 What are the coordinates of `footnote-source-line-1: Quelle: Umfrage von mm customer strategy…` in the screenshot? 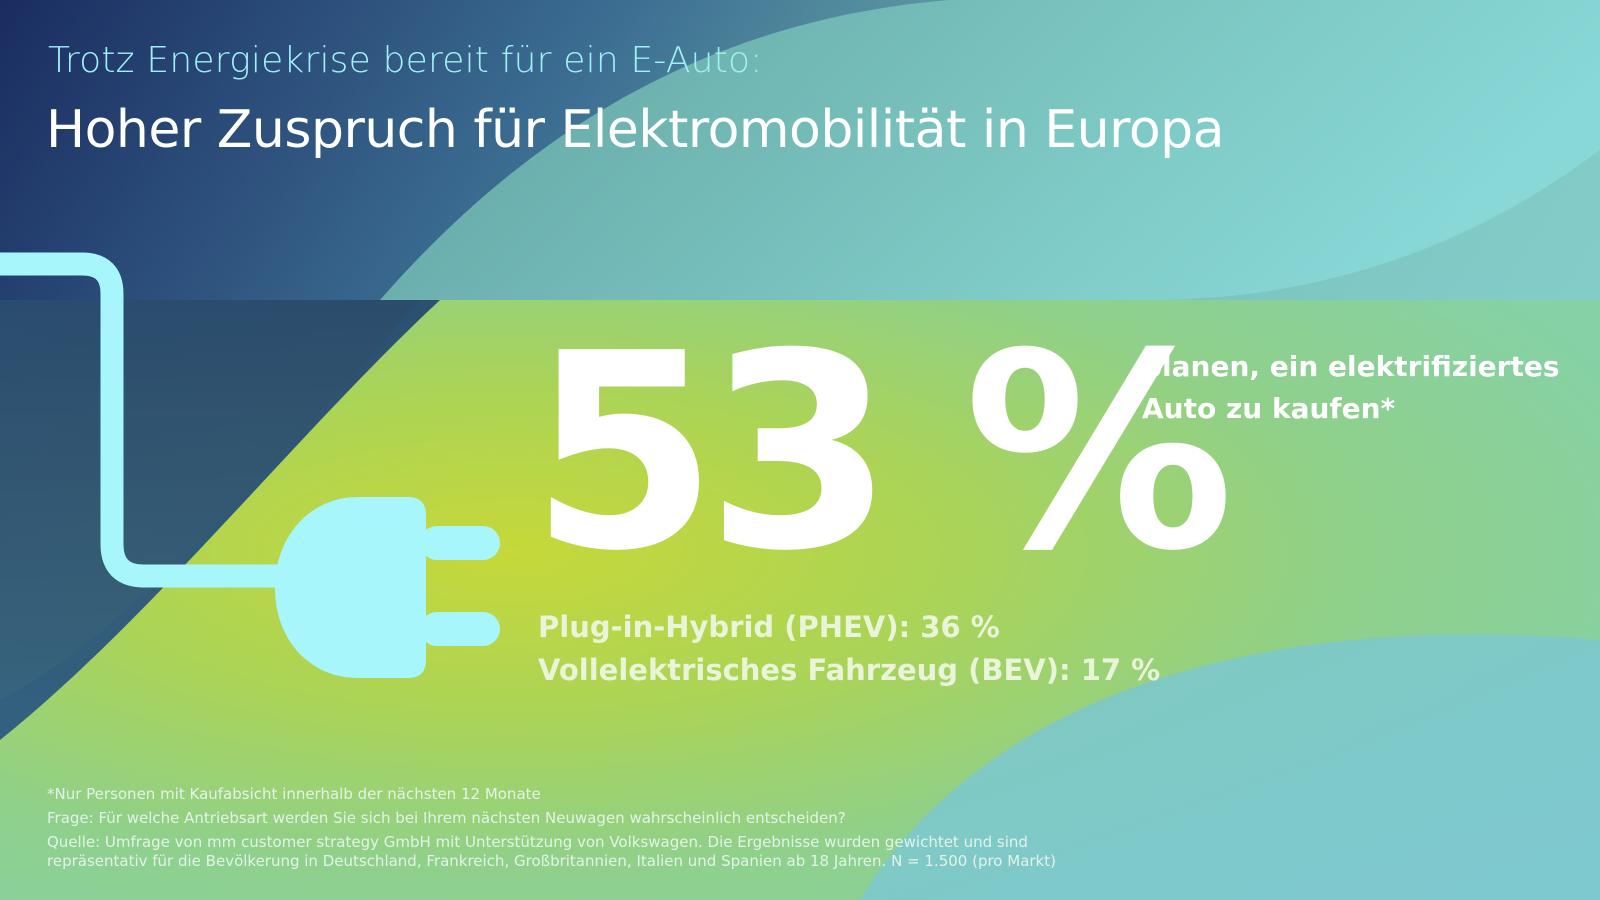 It's located at (537, 842).